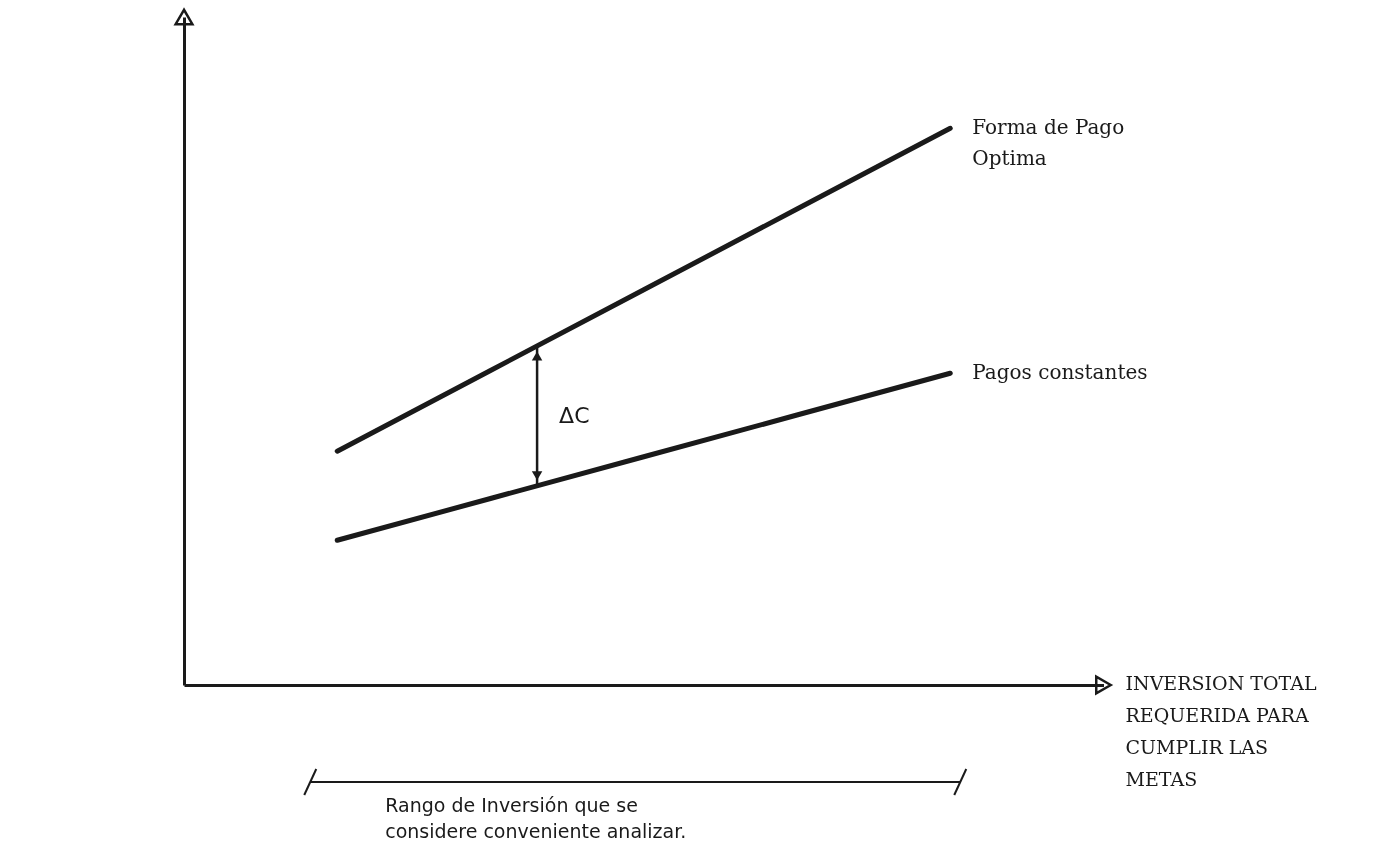  Describe the element at coordinates (1048, 143) in the screenshot. I see `series-label: Forma de Pago Optima` at that location.